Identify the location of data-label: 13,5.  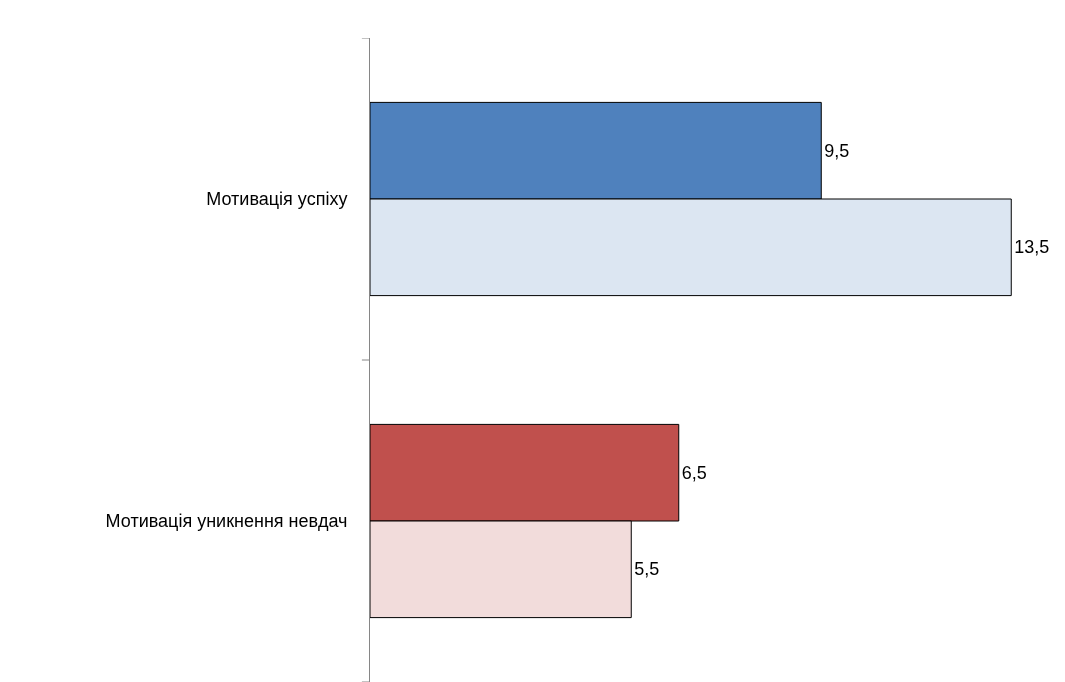
(1032, 247).